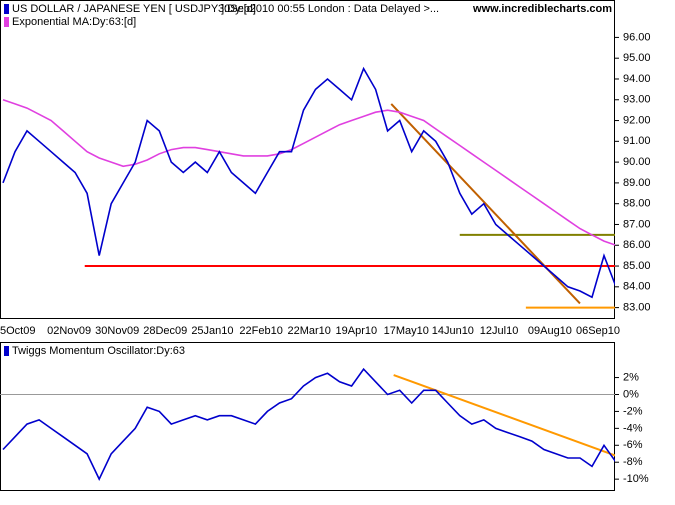 The image size is (675, 505). Describe the element at coordinates (453, 331) in the screenshot. I see `x-tick-label: 14Jun10` at that location.